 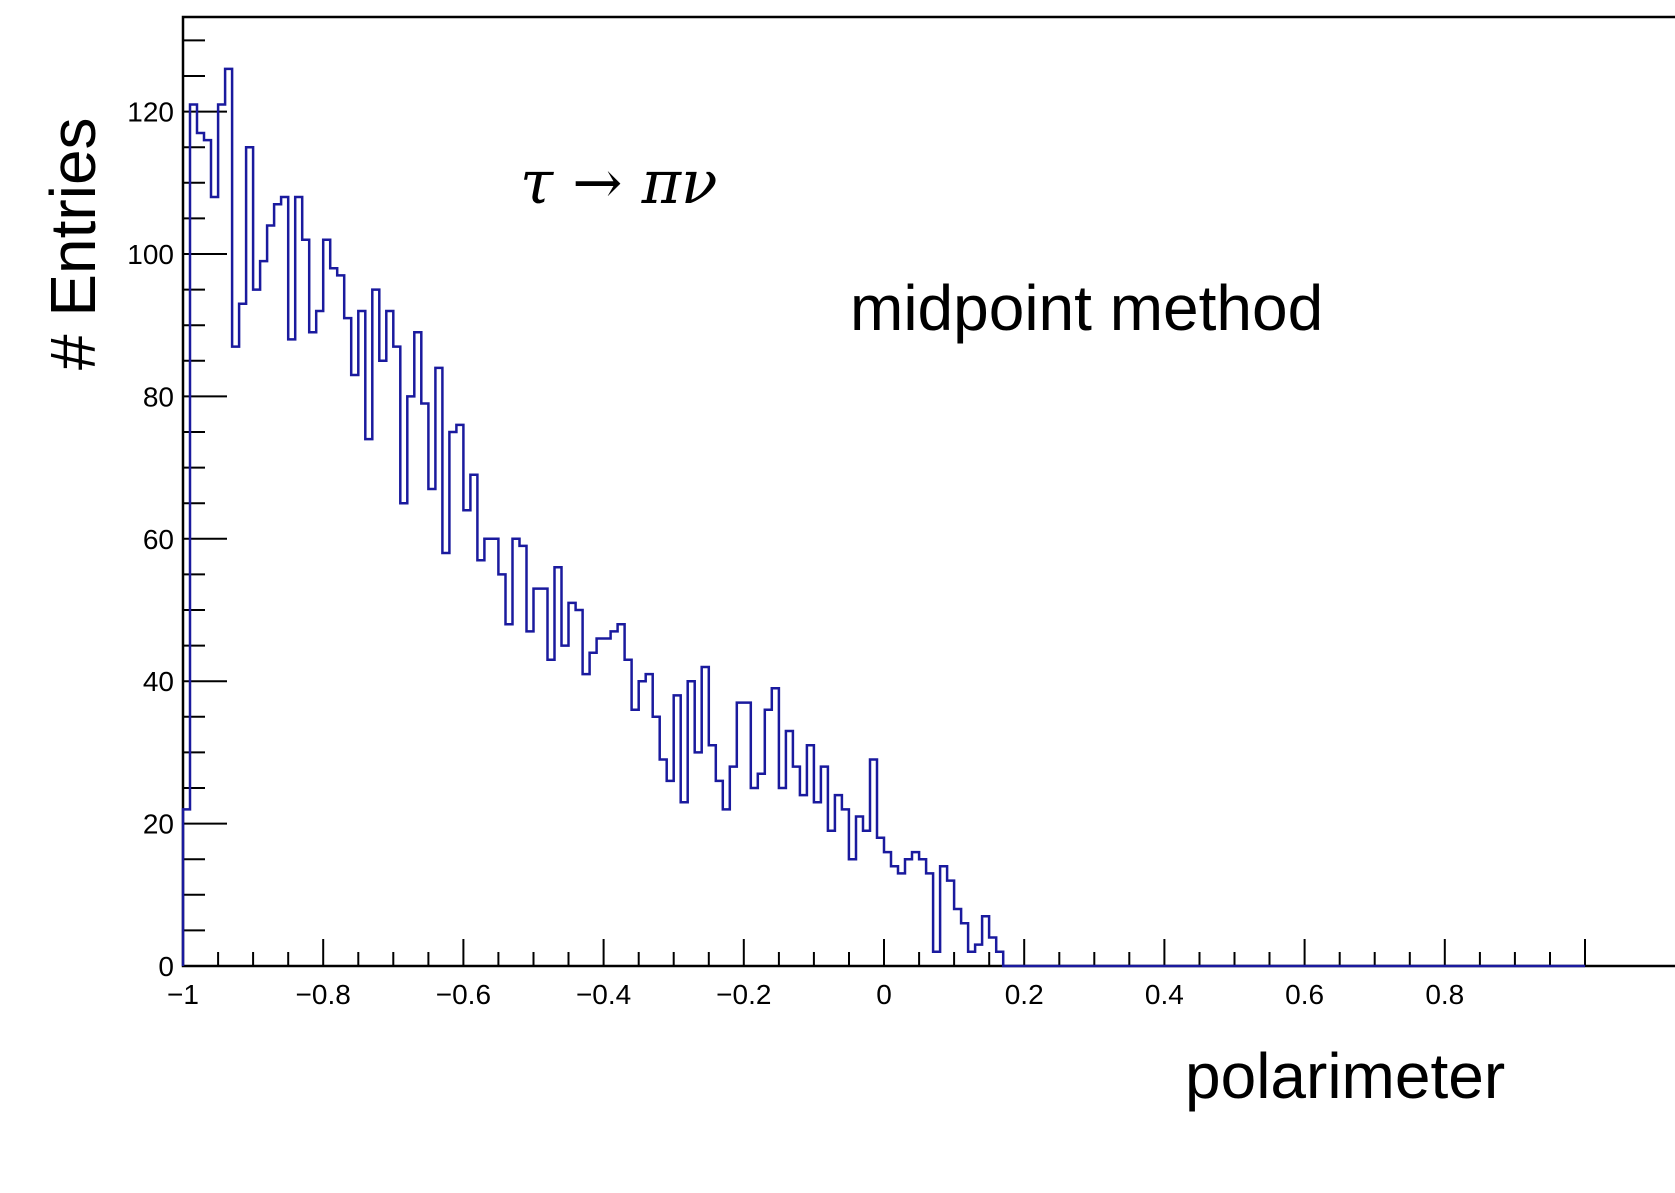 I want to click on y-tick-label: 60, so click(x=158, y=539).